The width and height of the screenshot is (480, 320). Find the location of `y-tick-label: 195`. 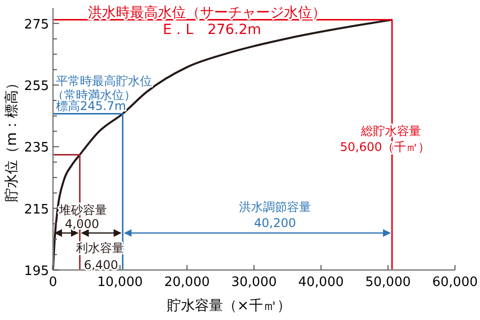

y-tick-label: 195 is located at coordinates (36, 271).